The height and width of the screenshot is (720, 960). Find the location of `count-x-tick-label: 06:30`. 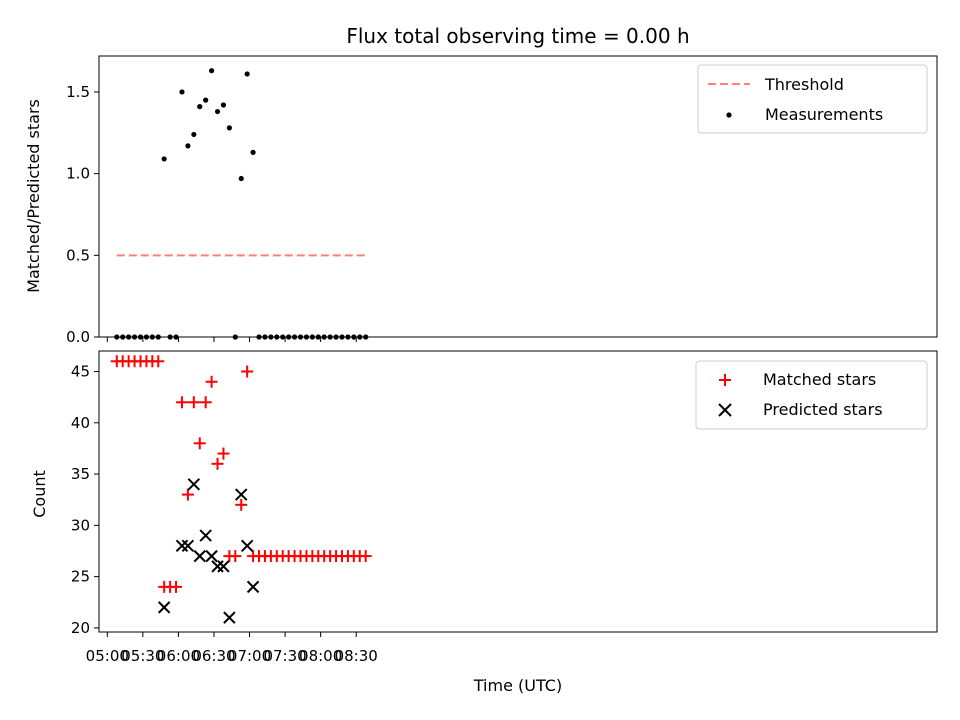

count-x-tick-label: 06:30 is located at coordinates (213, 656).